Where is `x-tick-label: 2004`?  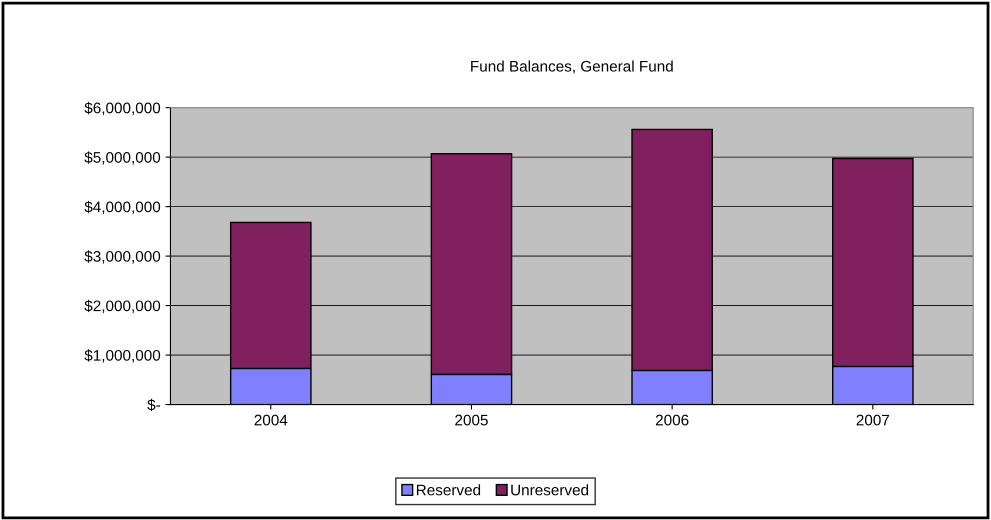
x-tick-label: 2004 is located at coordinates (271, 420).